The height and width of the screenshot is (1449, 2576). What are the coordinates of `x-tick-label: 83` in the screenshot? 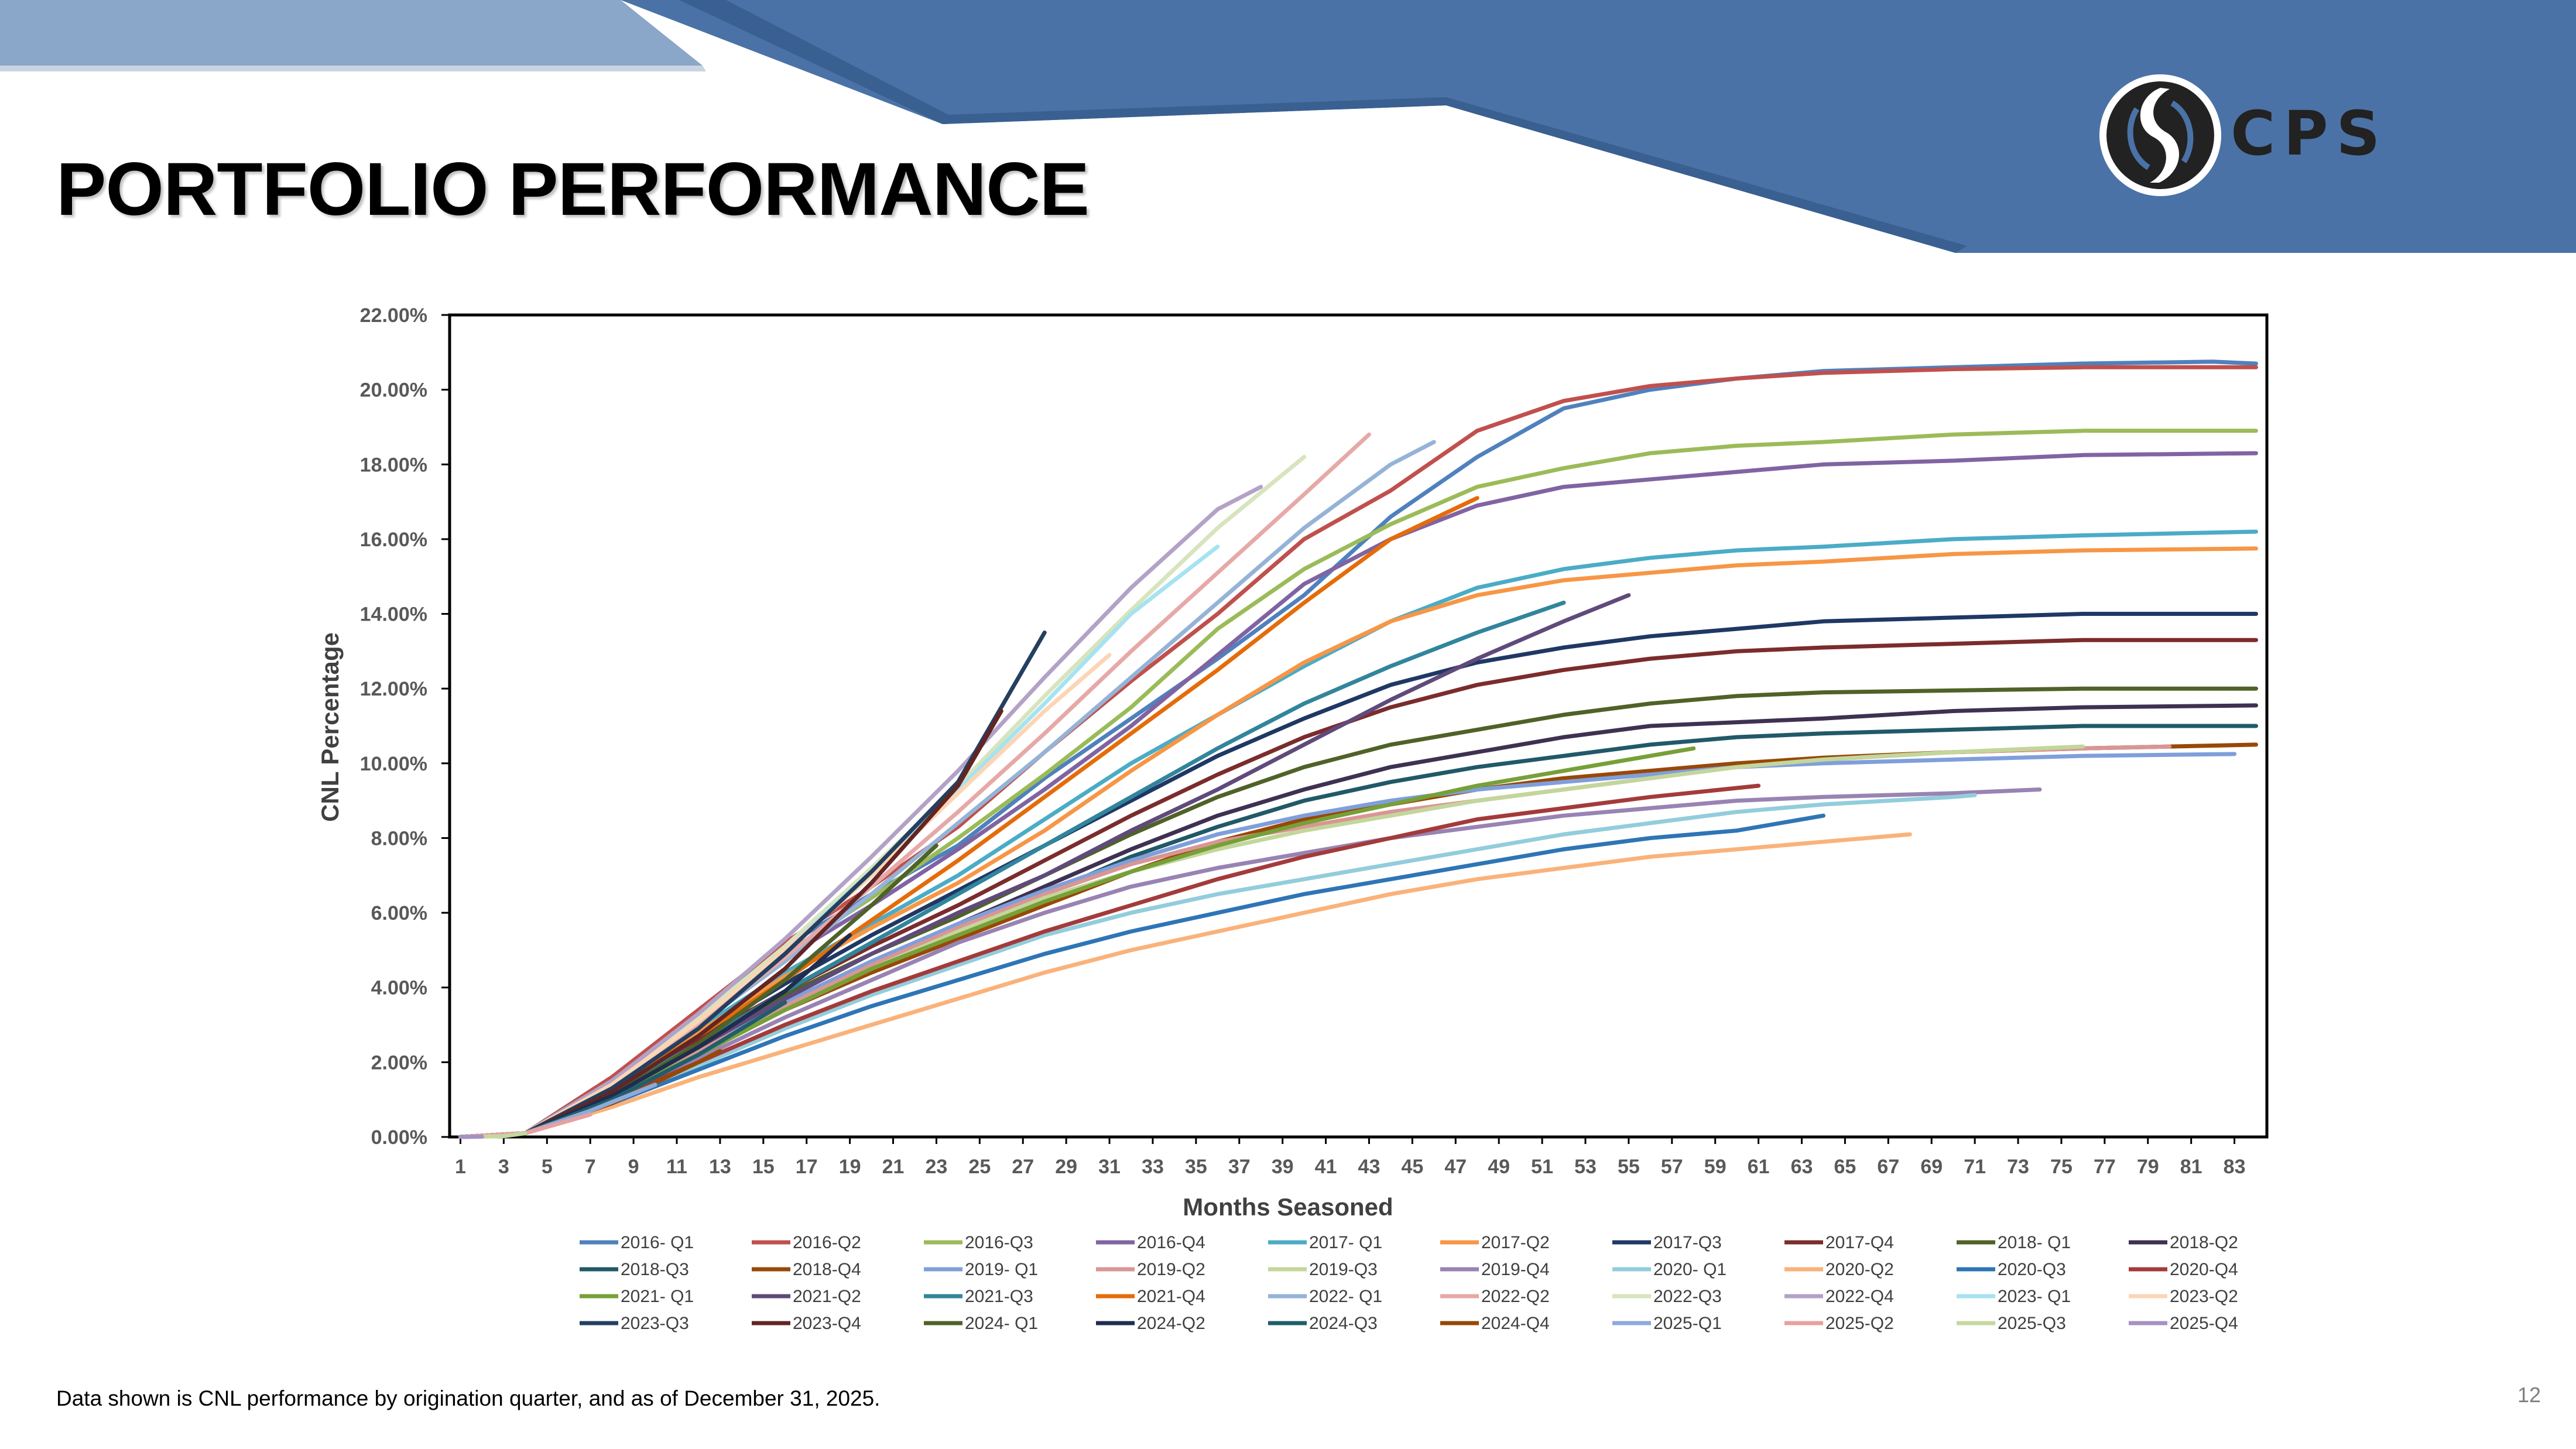 It's located at (2235, 1167).